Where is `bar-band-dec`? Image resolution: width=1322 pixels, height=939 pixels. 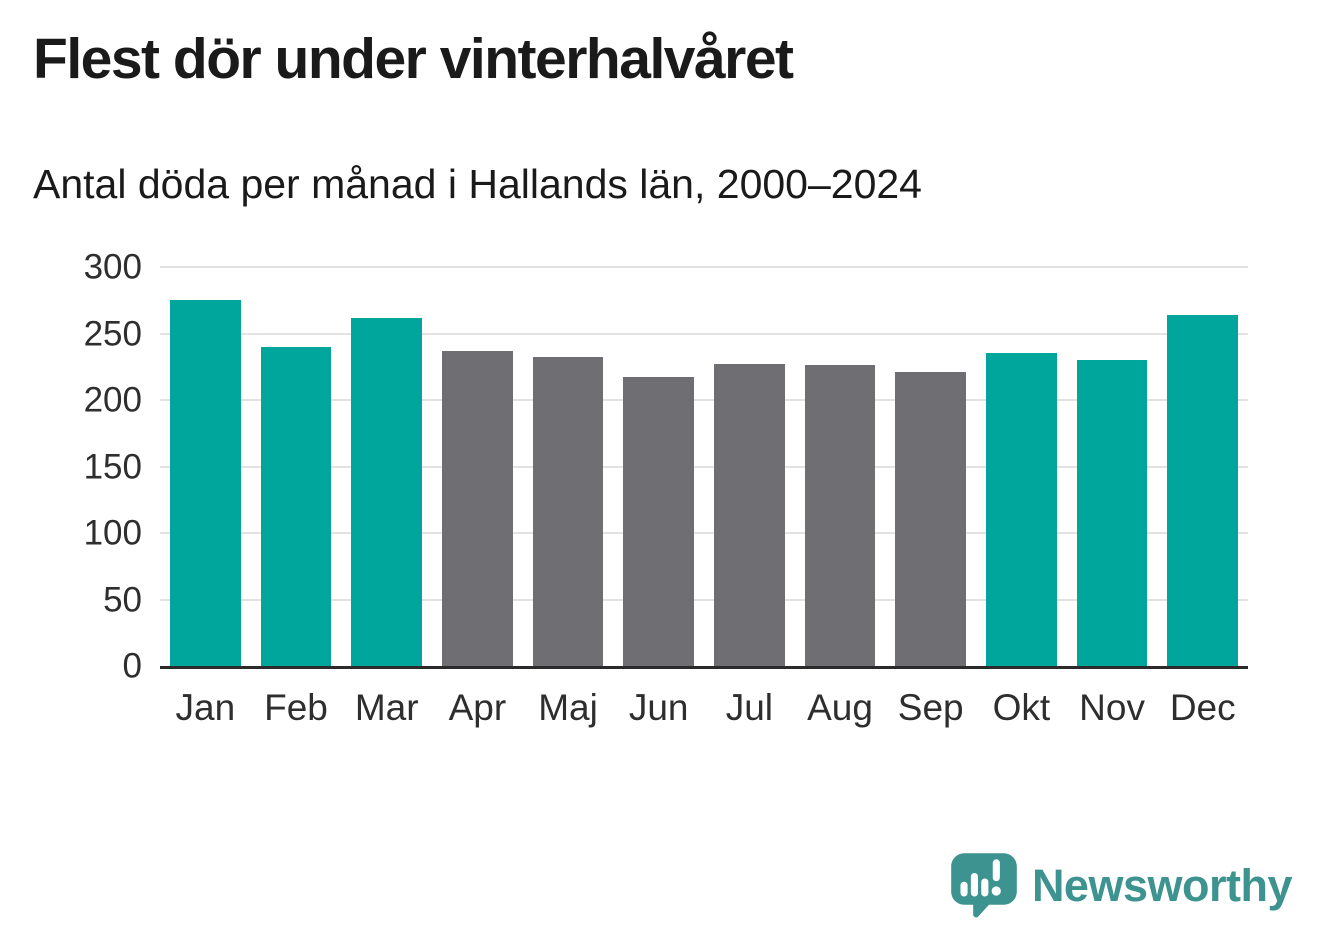 bar-band-dec is located at coordinates (1202, 466).